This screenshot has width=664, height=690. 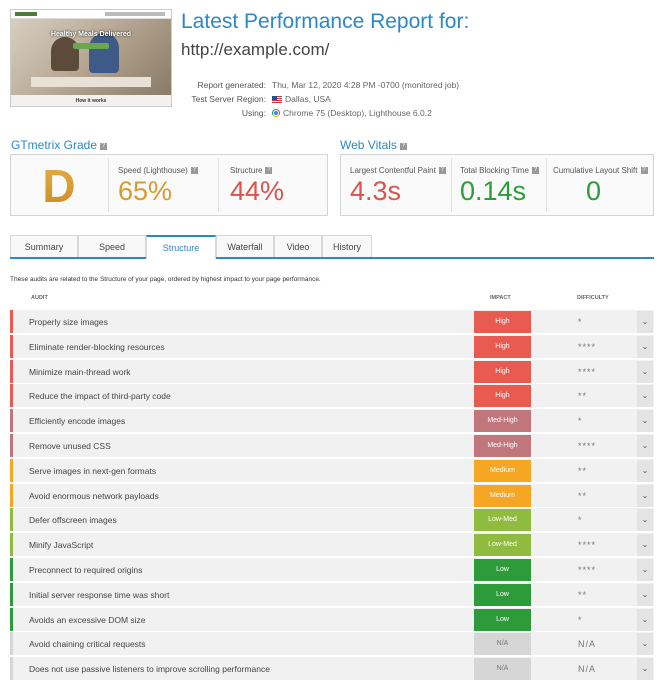 I want to click on audit-row: Remove unused CSS Med-High **** ⌄, so click(x=332, y=445).